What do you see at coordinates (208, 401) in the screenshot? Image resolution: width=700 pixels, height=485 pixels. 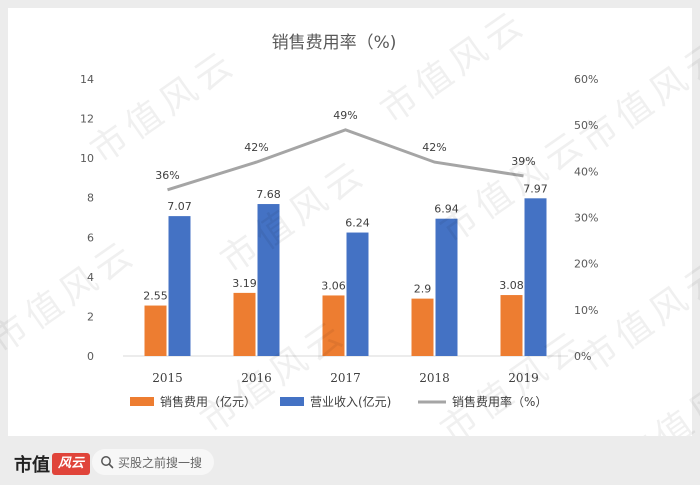 I see `legend-label: 销售费用（亿元）` at bounding box center [208, 401].